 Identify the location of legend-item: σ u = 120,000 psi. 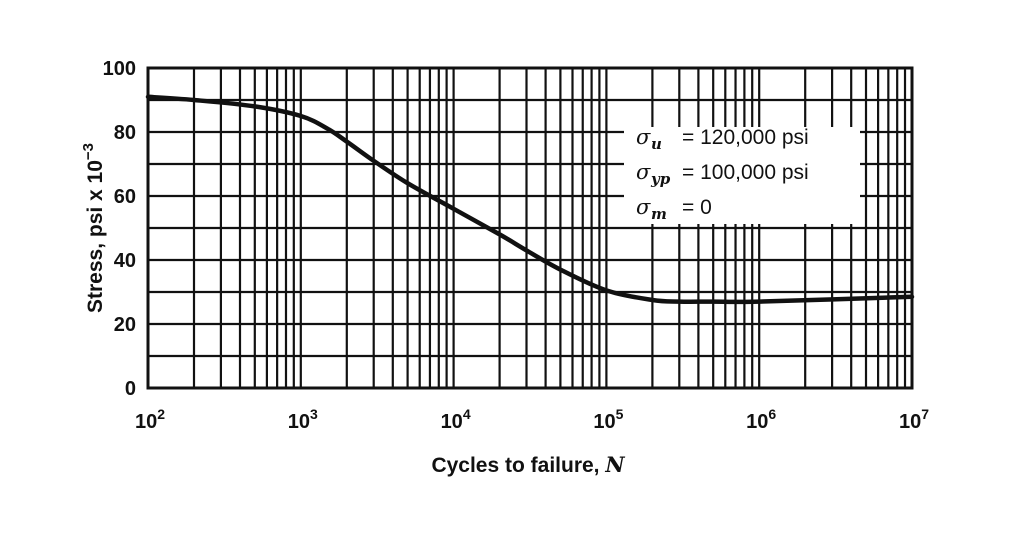
(722, 139).